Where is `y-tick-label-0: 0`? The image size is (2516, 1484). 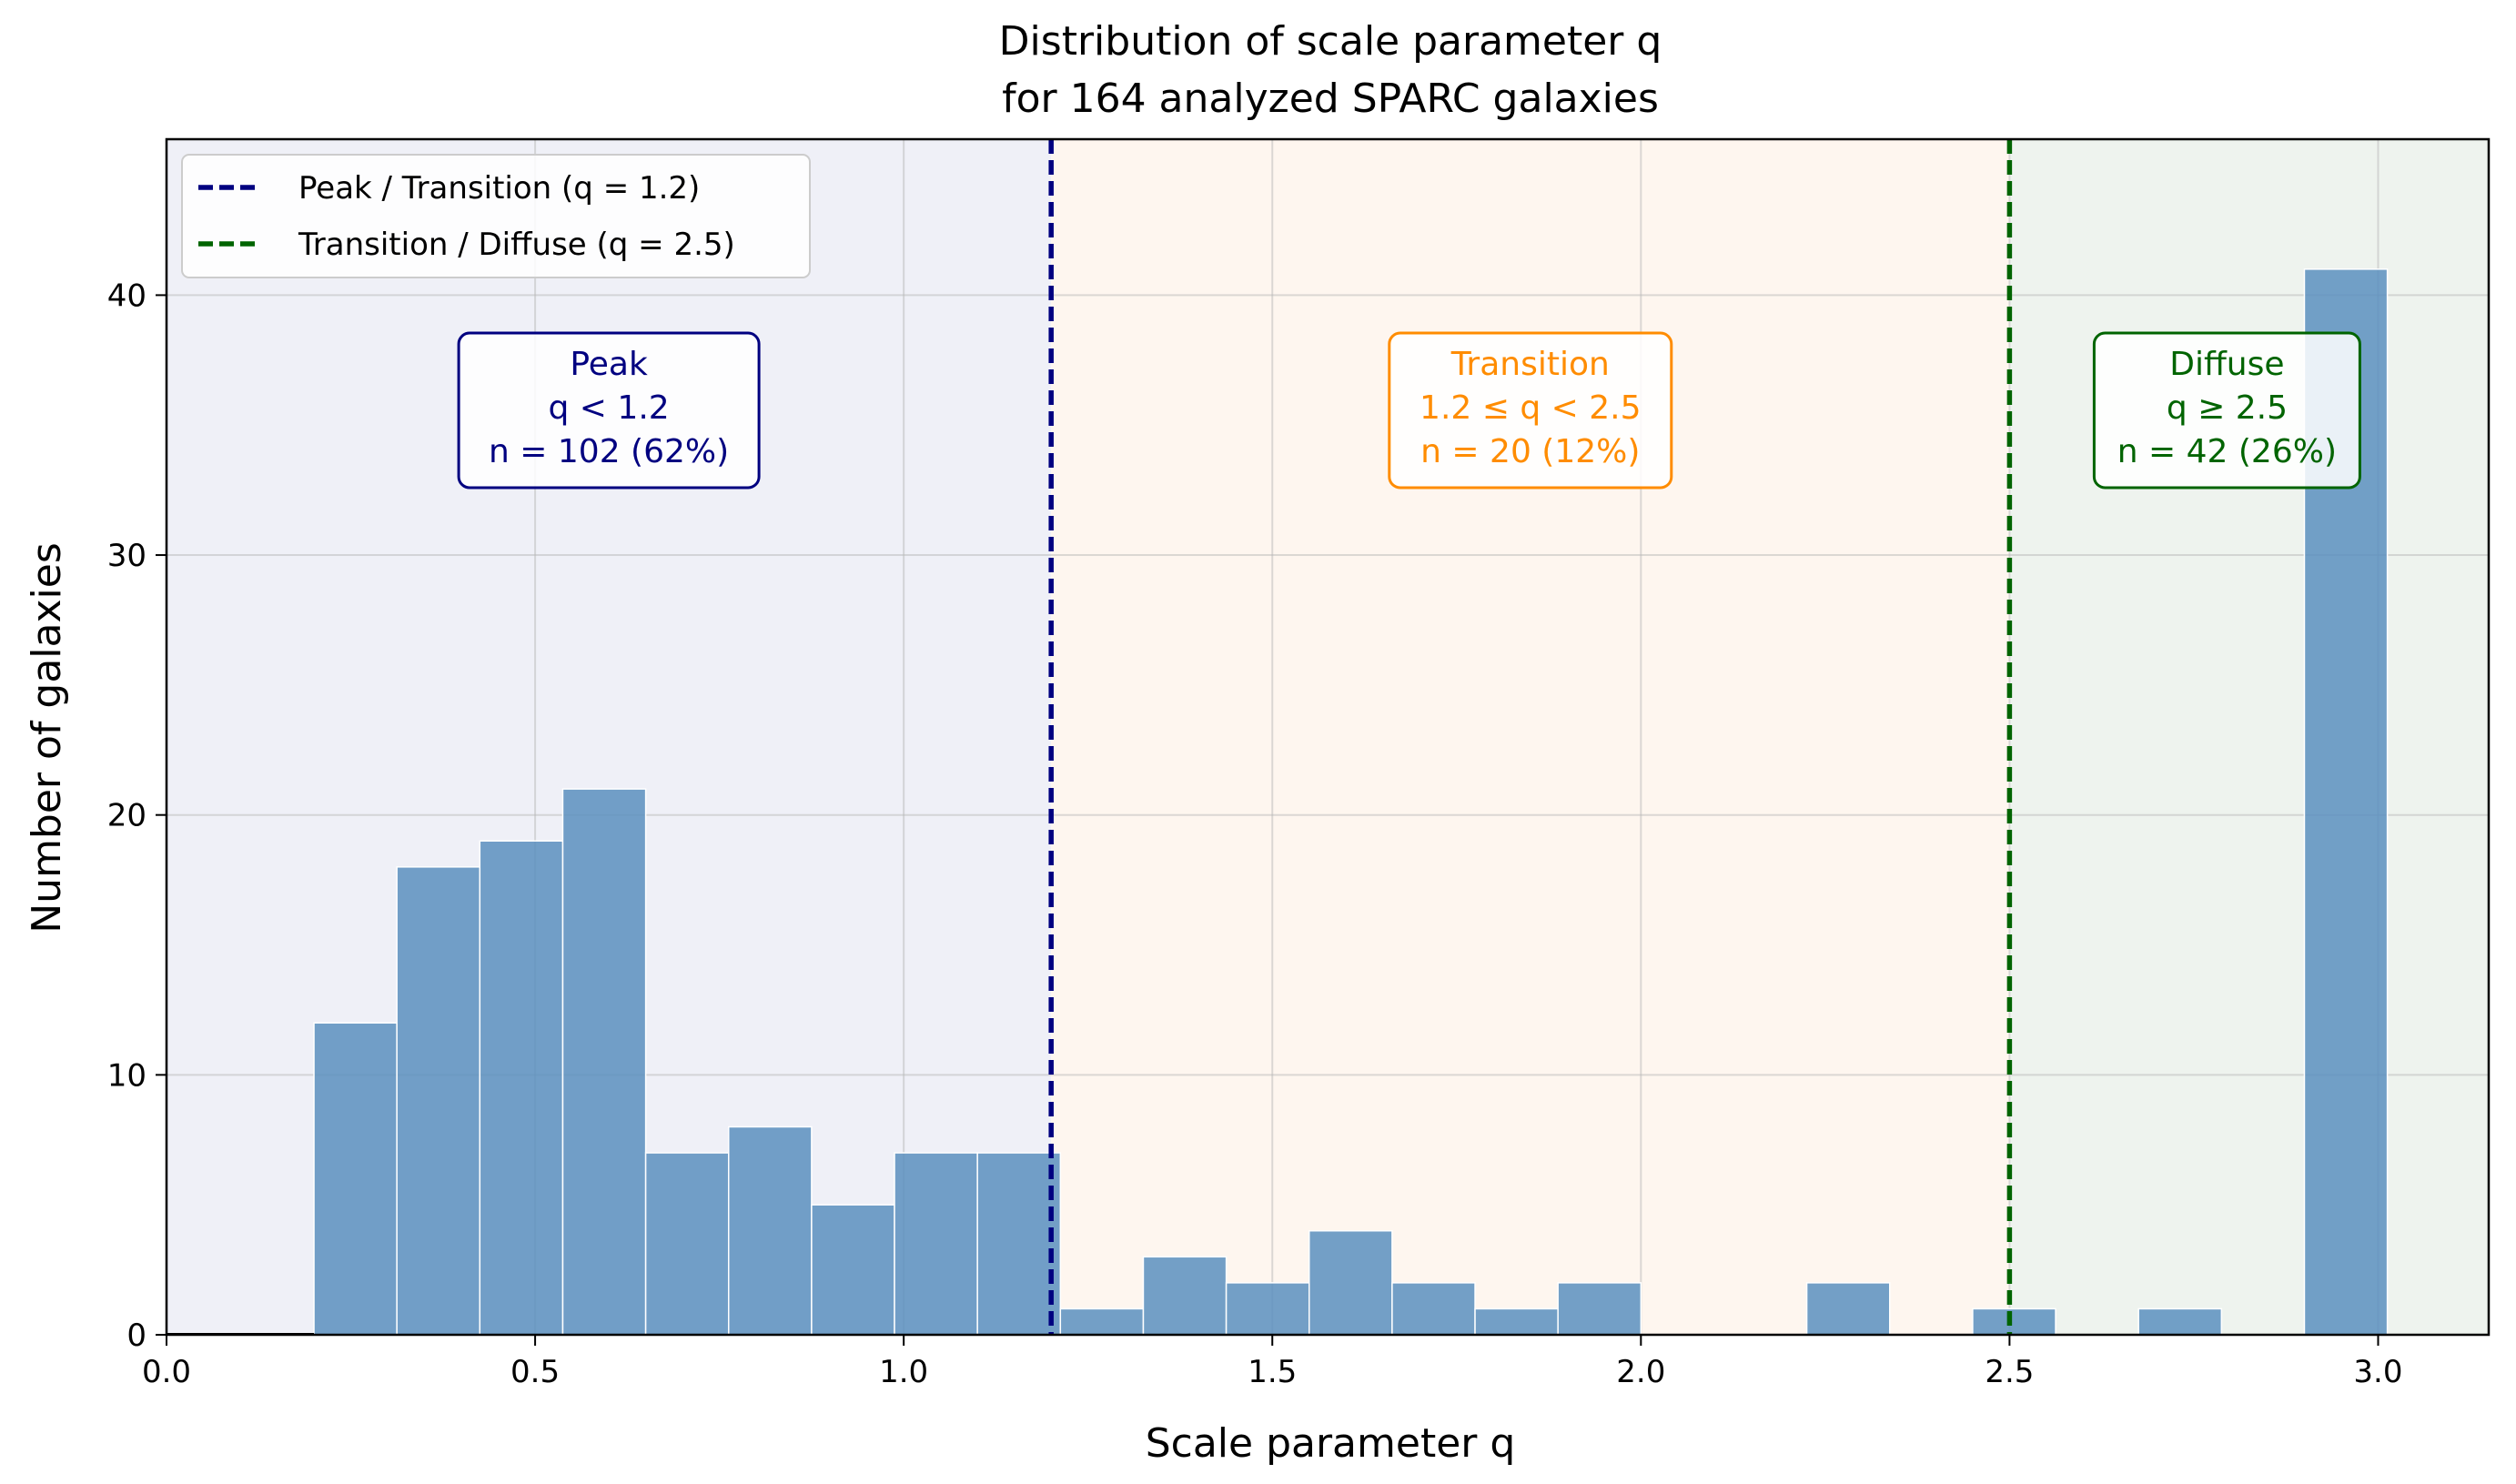 y-tick-label-0: 0 is located at coordinates (136, 1335).